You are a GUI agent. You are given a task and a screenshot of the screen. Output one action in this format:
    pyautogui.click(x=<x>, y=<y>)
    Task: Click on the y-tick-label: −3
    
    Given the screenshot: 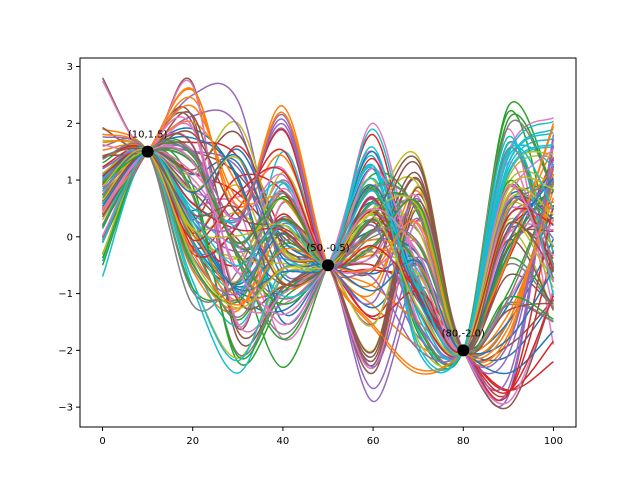 What is the action you would take?
    pyautogui.click(x=65, y=408)
    